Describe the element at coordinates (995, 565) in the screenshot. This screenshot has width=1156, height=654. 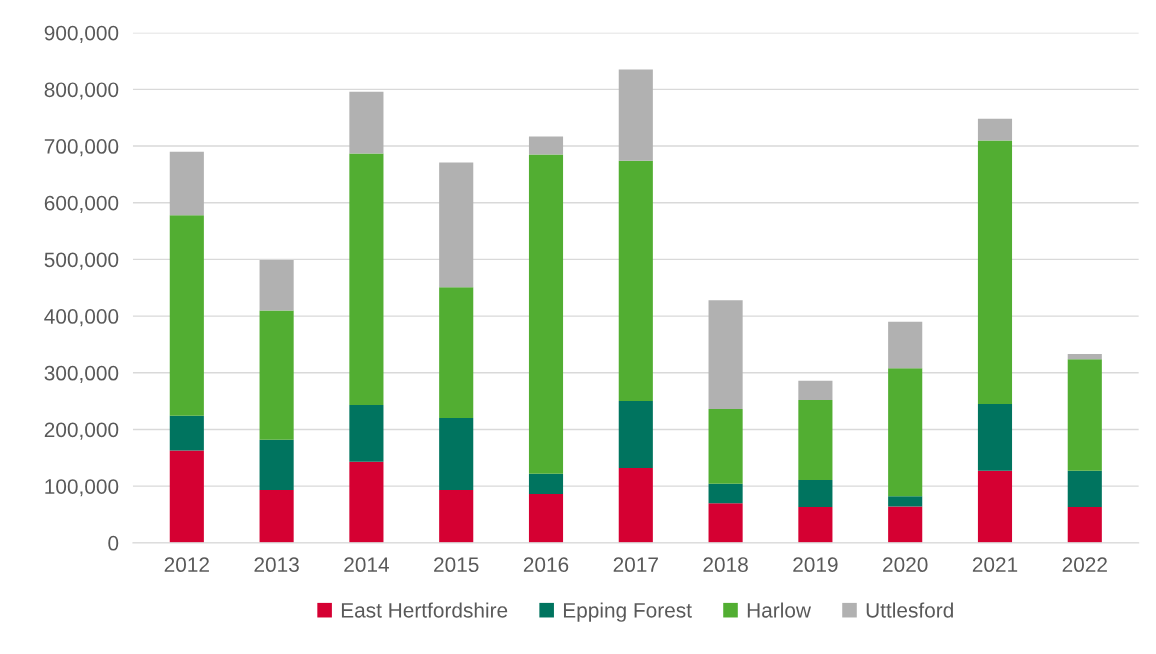
I see `x-tick-label: 2021` at that location.